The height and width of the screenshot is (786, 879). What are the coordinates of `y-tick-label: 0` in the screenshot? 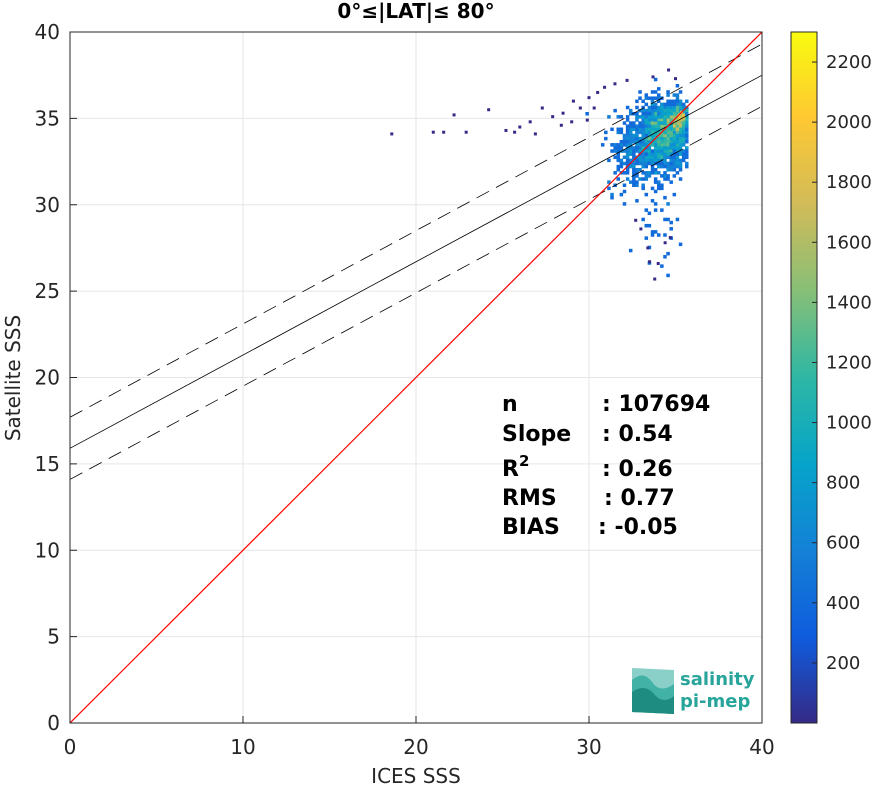 It's located at (53, 723).